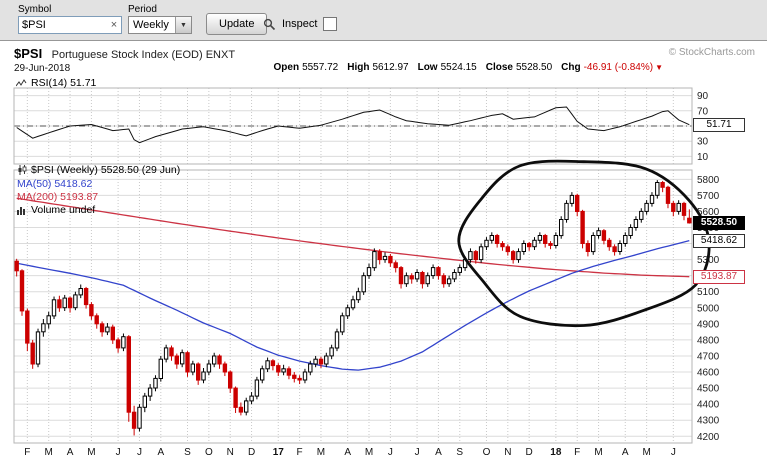 The height and width of the screenshot is (466, 767). What do you see at coordinates (708, 324) in the screenshot?
I see `svg-text: 4900` at bounding box center [708, 324].